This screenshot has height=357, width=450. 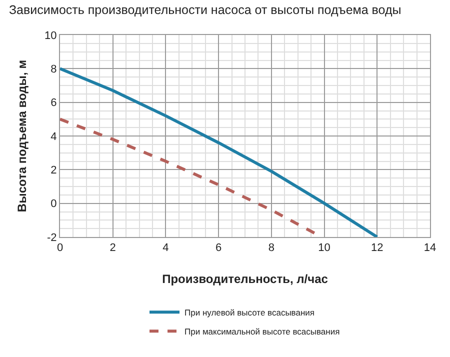 I want to click on x-tick-label: 14, so click(x=430, y=248).